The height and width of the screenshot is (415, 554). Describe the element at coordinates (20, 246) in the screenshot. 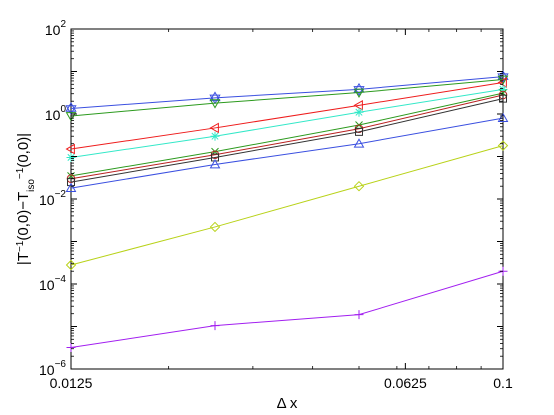

I see `y-axis-title-sup1: −1` at that location.